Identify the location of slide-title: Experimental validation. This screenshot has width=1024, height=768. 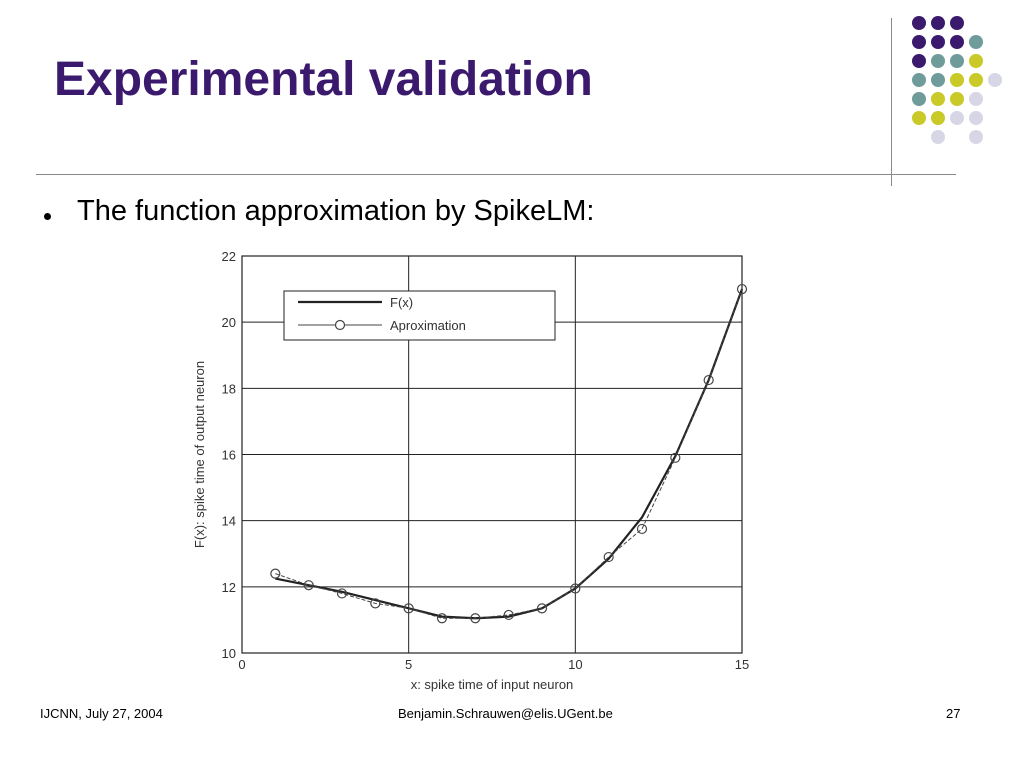
(323, 79).